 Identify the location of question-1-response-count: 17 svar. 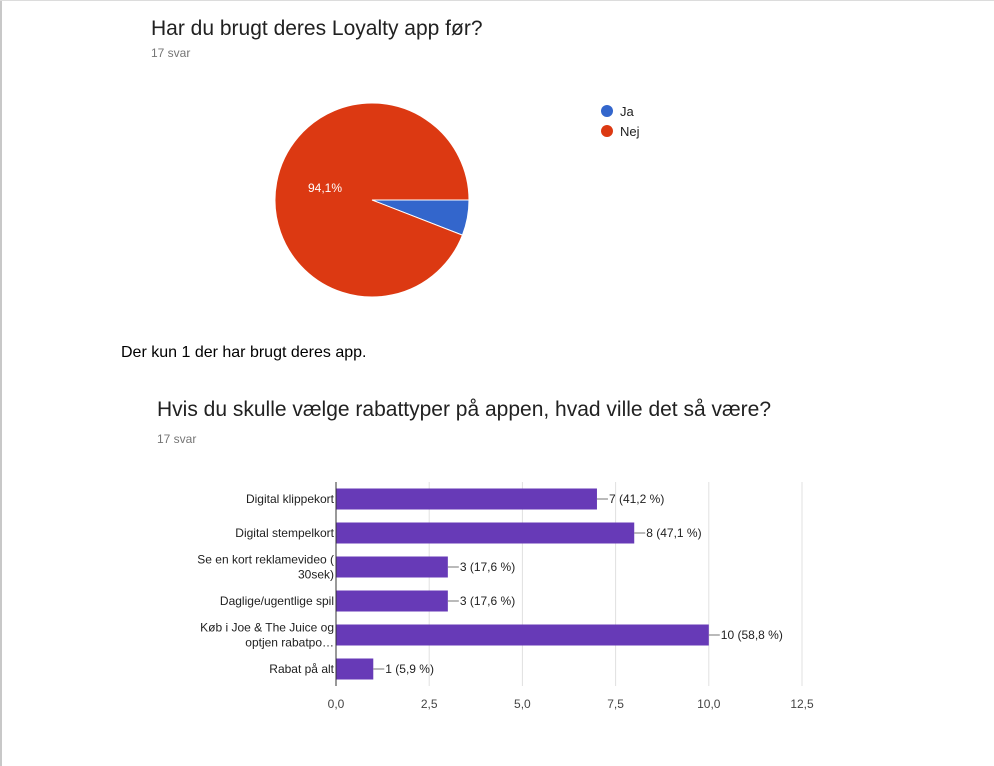
(171, 53).